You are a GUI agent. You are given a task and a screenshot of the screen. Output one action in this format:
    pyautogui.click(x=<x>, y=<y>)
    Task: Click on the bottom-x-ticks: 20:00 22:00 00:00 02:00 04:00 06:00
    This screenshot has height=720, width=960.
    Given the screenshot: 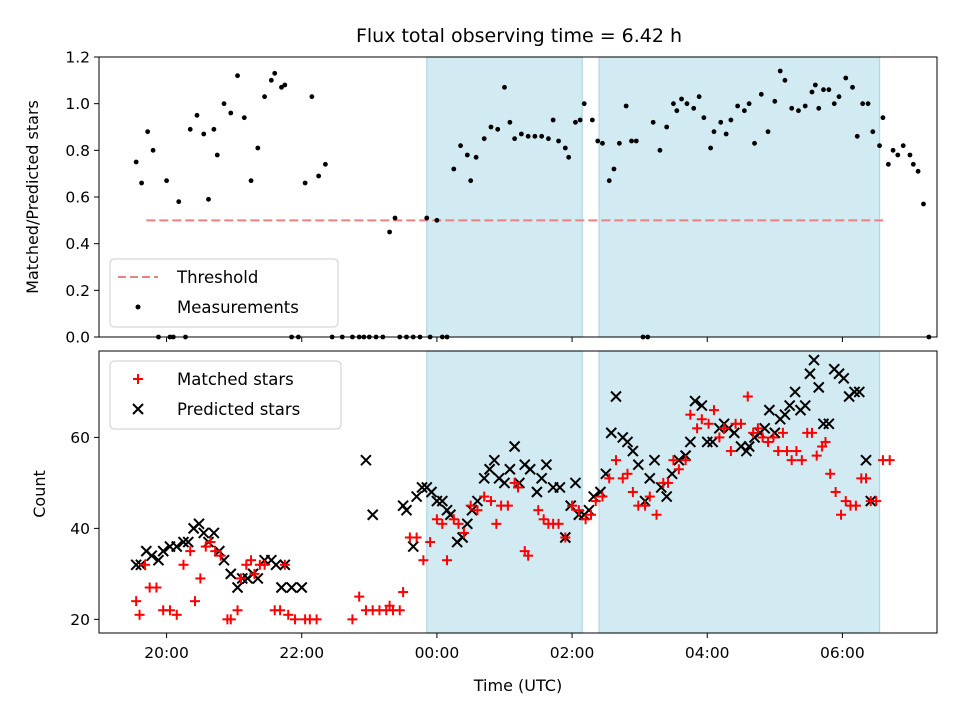 What is the action you would take?
    pyautogui.click(x=504, y=647)
    